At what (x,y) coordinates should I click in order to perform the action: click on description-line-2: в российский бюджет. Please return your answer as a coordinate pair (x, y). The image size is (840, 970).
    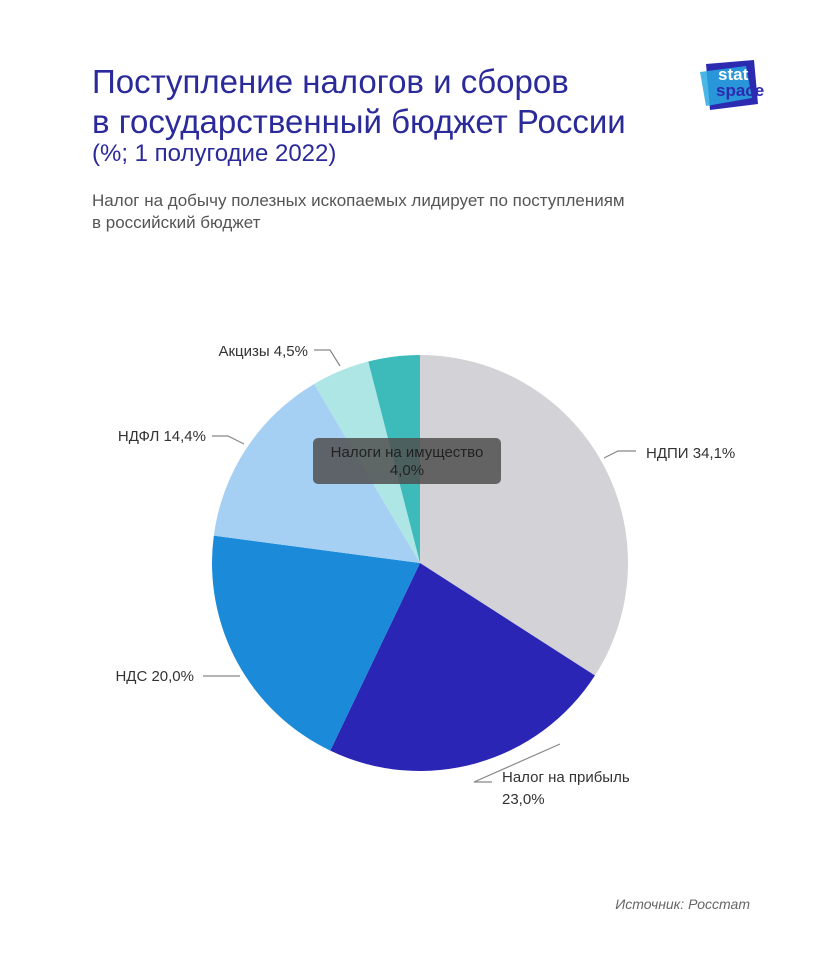
    Looking at the image, I should click on (176, 222).